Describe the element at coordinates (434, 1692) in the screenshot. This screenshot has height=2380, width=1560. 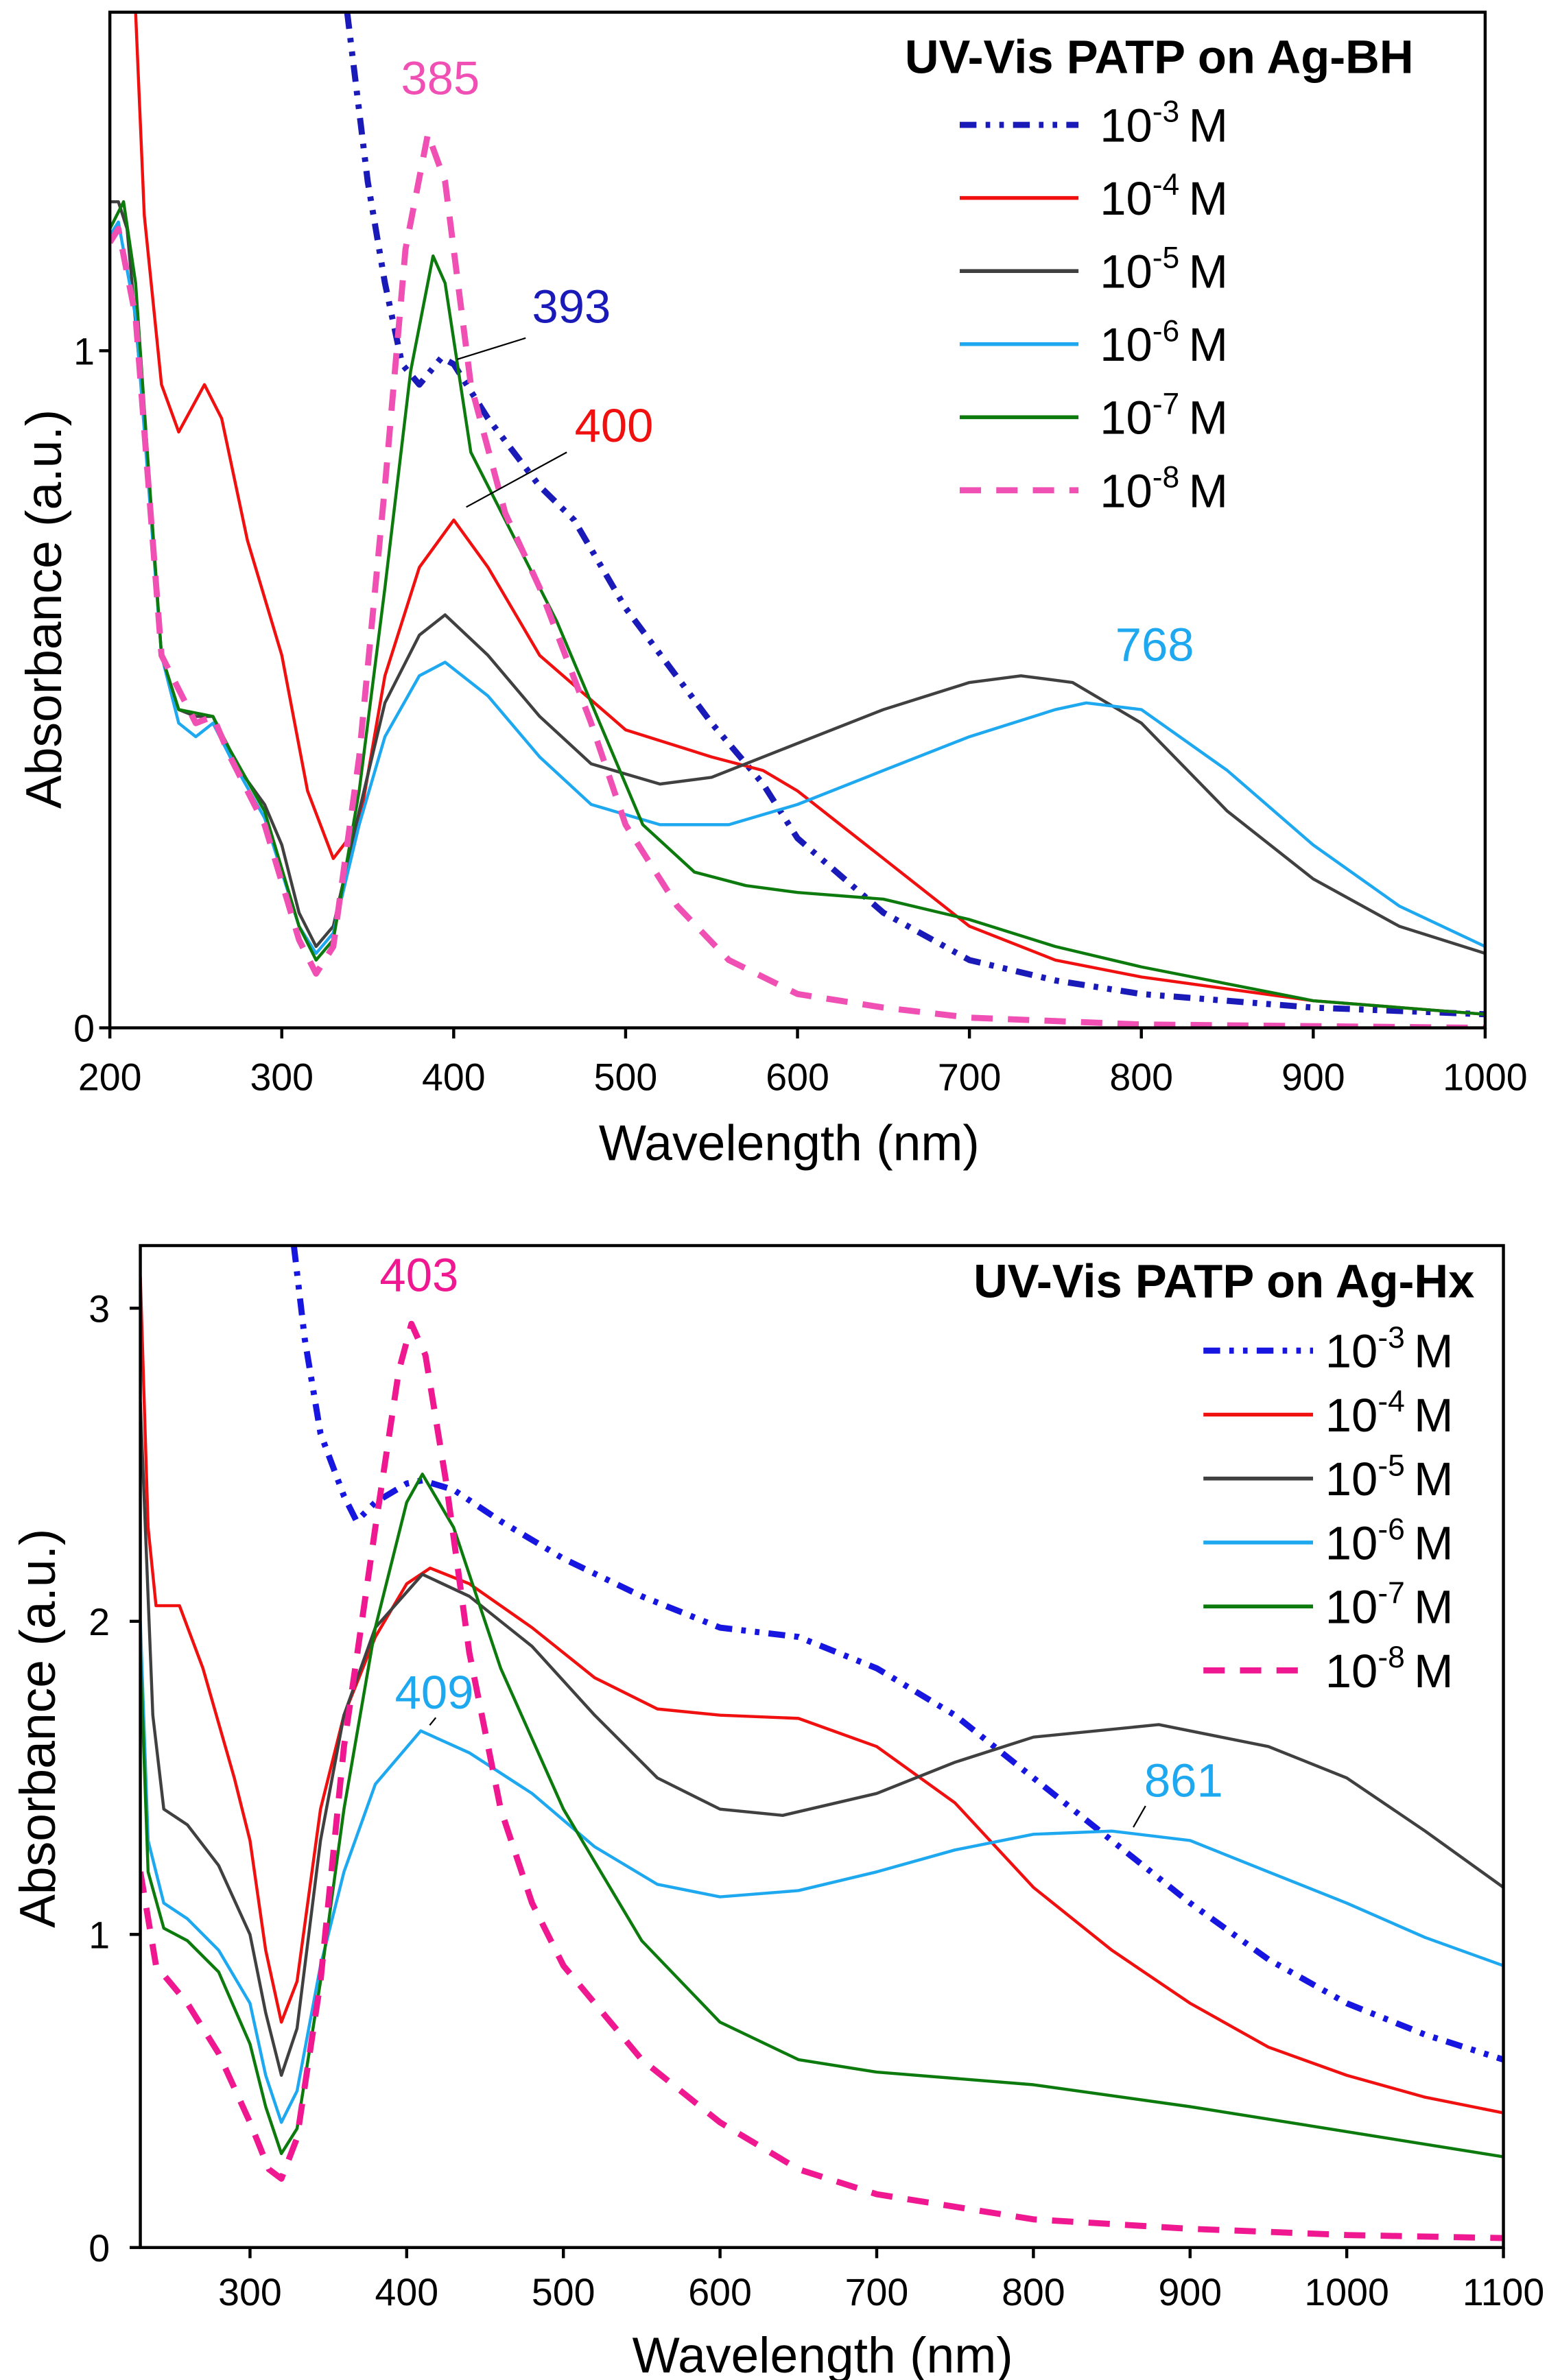
I see `peak-annotation: 409` at that location.